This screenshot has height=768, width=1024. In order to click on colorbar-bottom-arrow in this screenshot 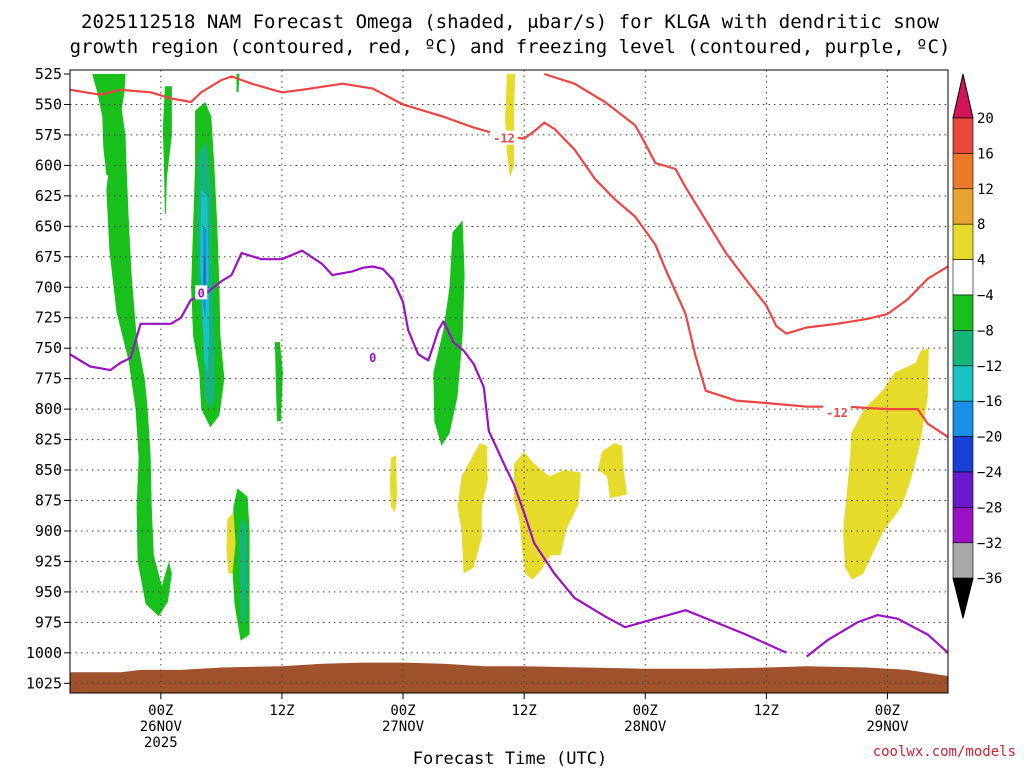, I will do `click(963, 598)`.